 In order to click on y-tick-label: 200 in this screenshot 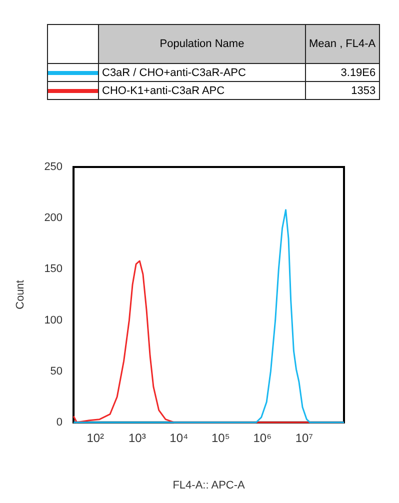, I will do `click(53, 218)`.